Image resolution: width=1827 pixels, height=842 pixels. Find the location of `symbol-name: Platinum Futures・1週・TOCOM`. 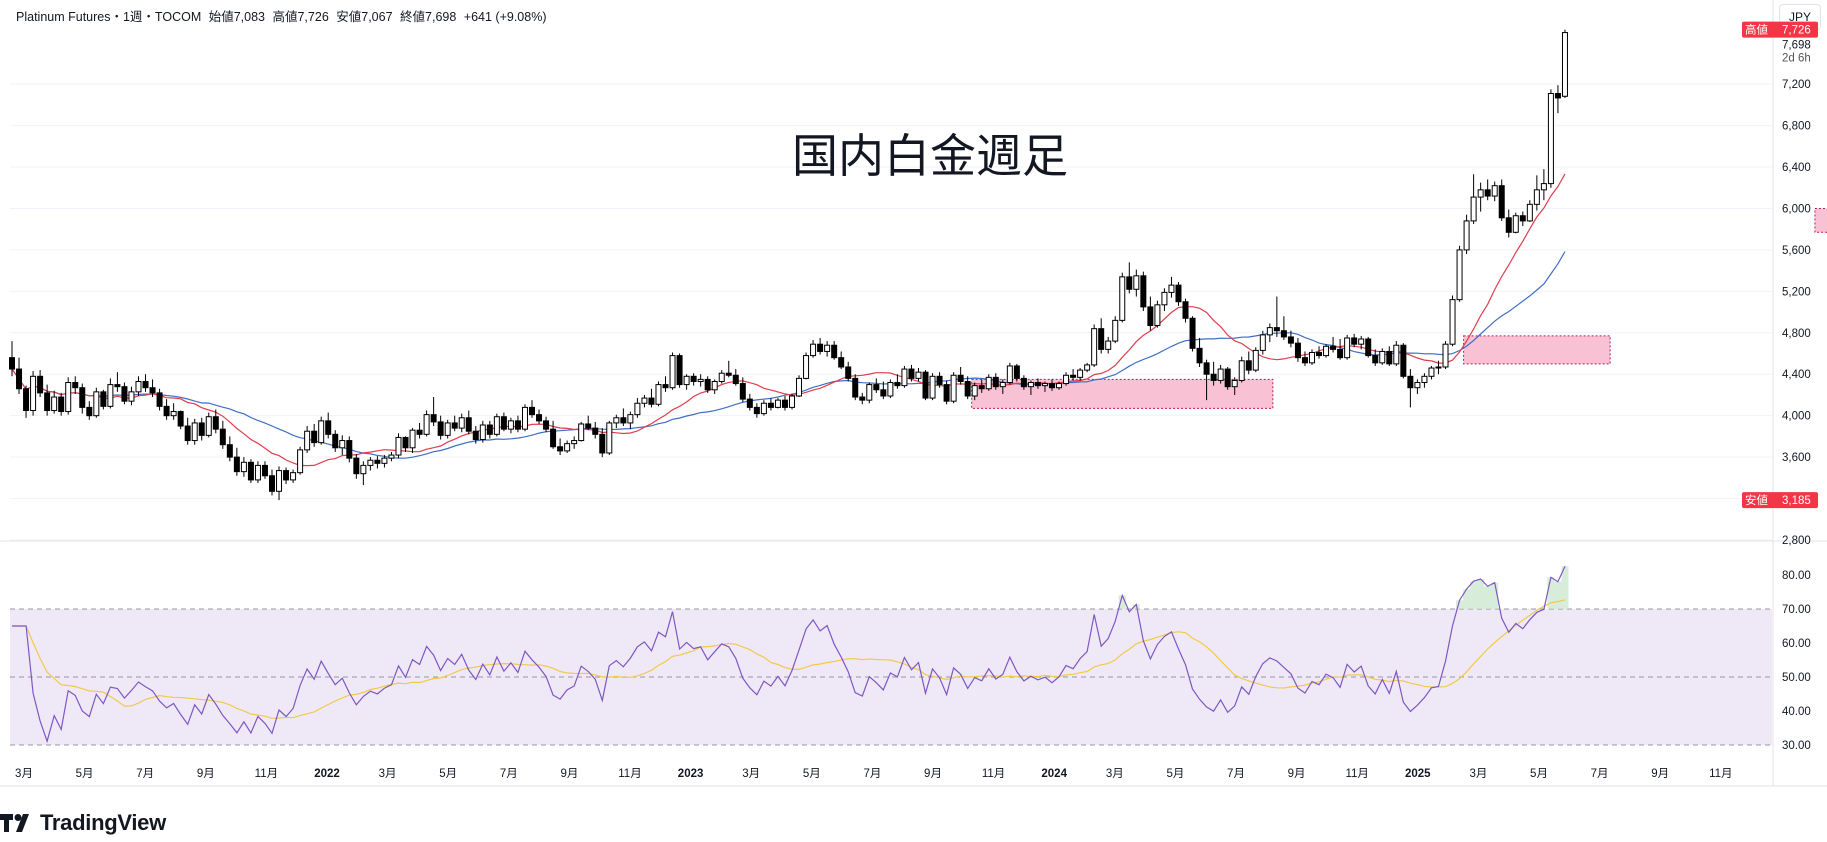

symbol-name: Platinum Futures・1週・TOCOM is located at coordinates (109, 17).